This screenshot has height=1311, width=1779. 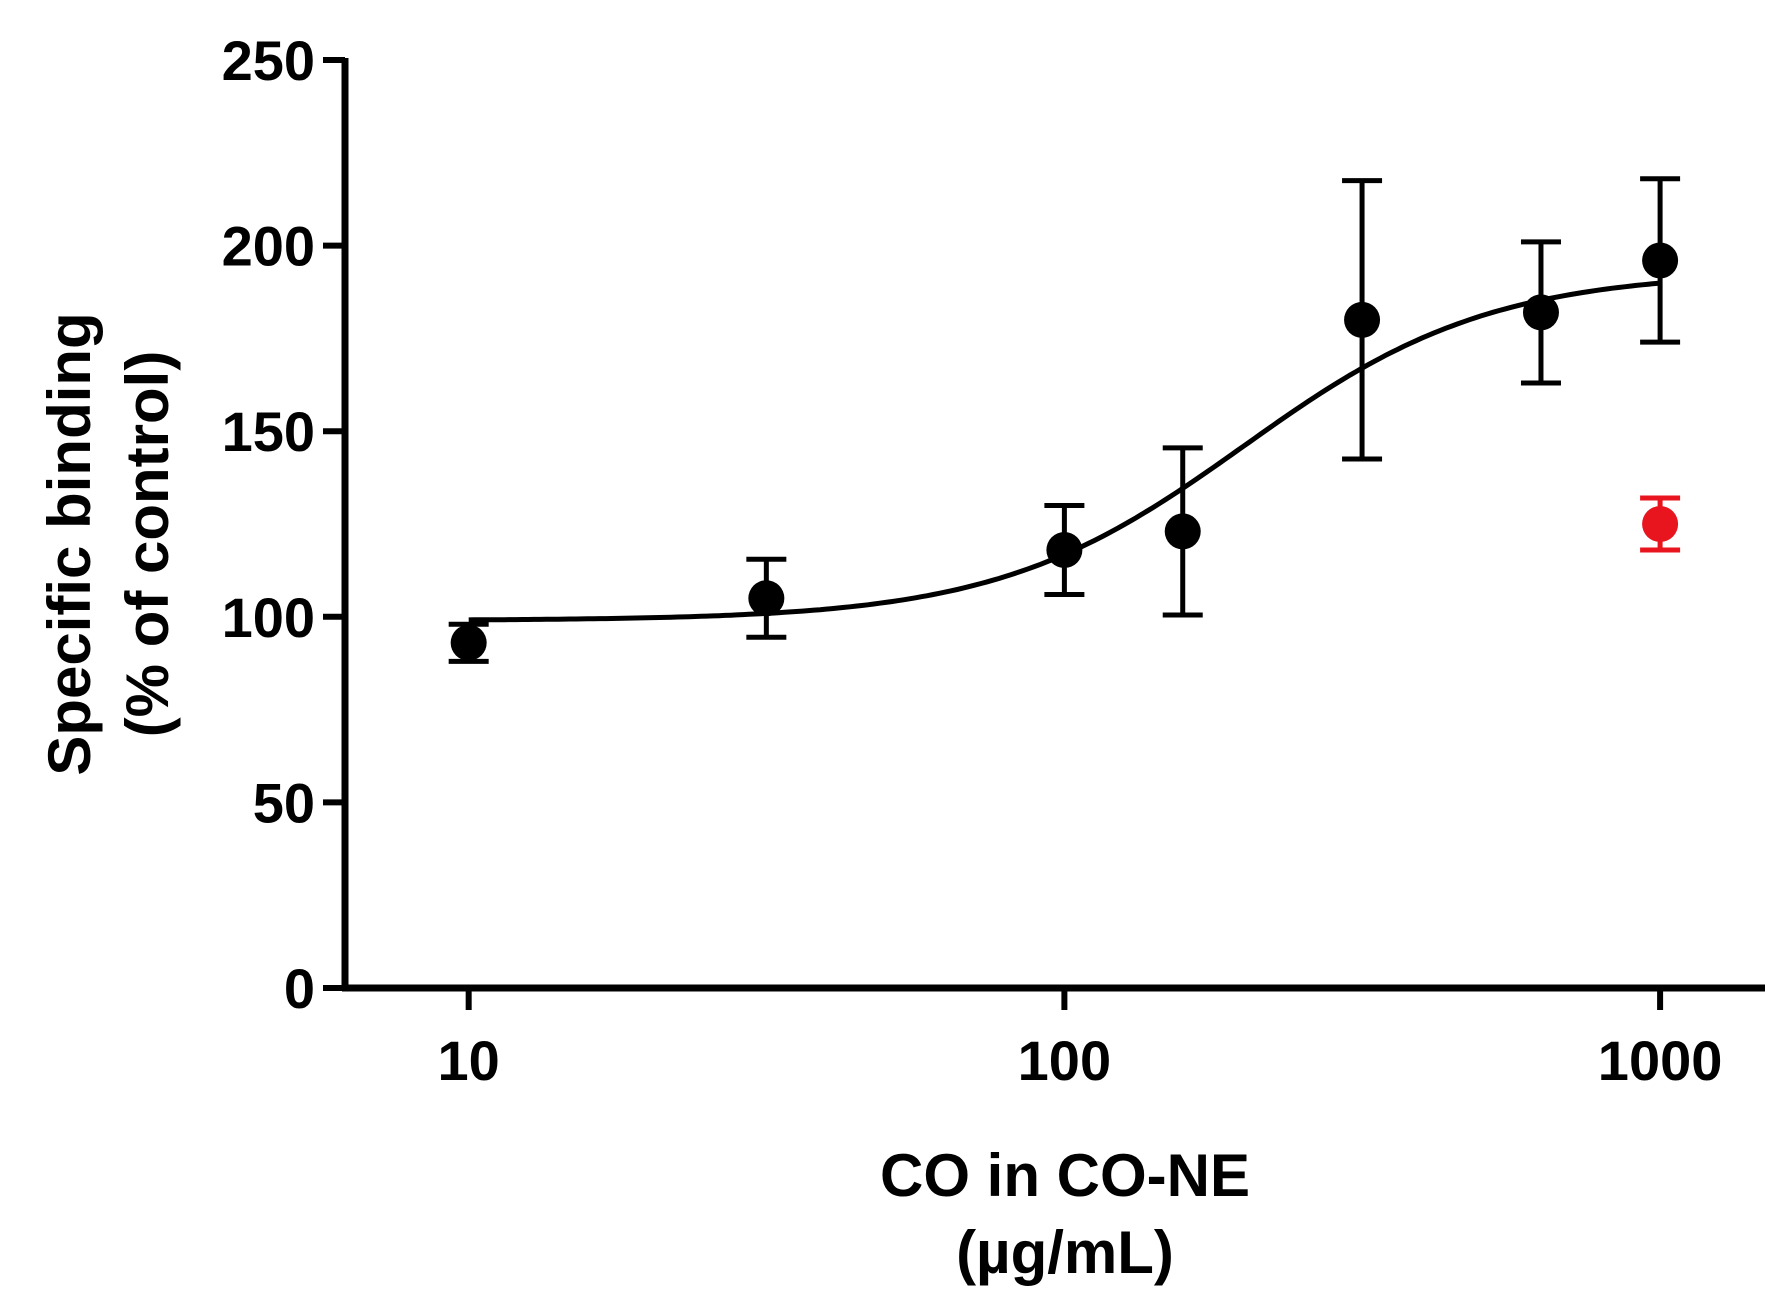 What do you see at coordinates (1660, 1060) in the screenshot?
I see `x-tick-label-2: 1000` at bounding box center [1660, 1060].